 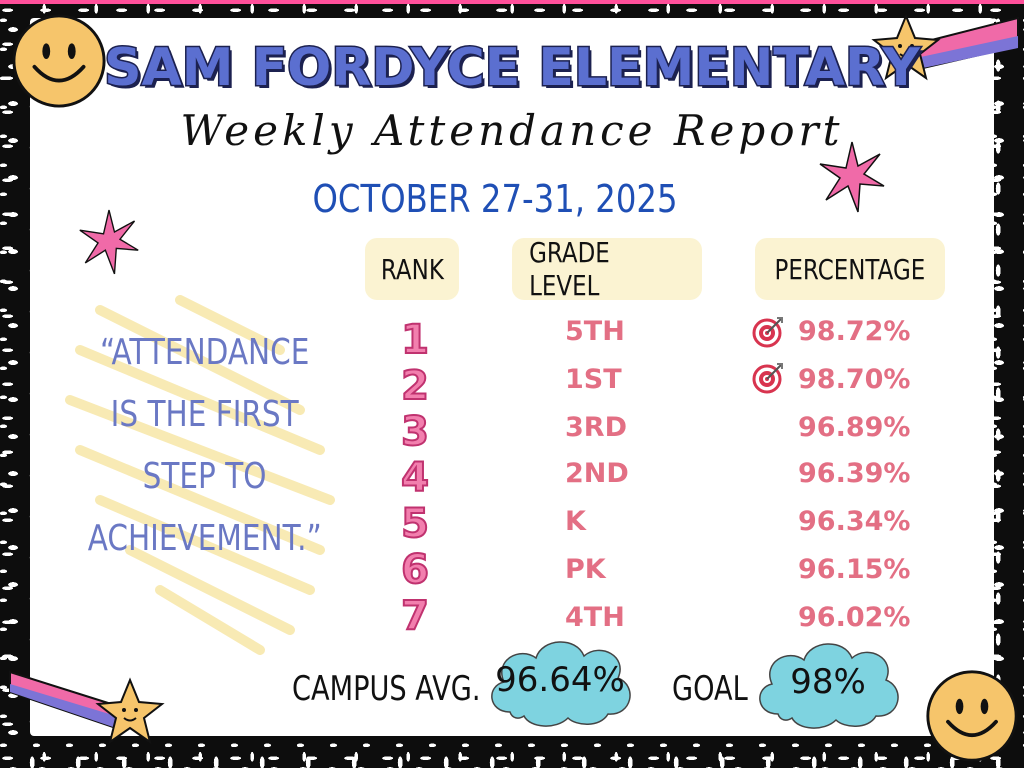 What do you see at coordinates (205, 538) in the screenshot?
I see `quote-line: ACHIEVEMENT.”` at bounding box center [205, 538].